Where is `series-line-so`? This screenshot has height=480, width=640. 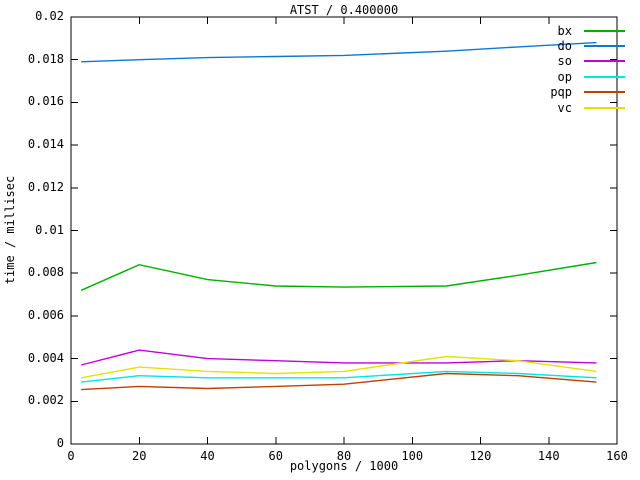
series-line-so is located at coordinates (339, 357).